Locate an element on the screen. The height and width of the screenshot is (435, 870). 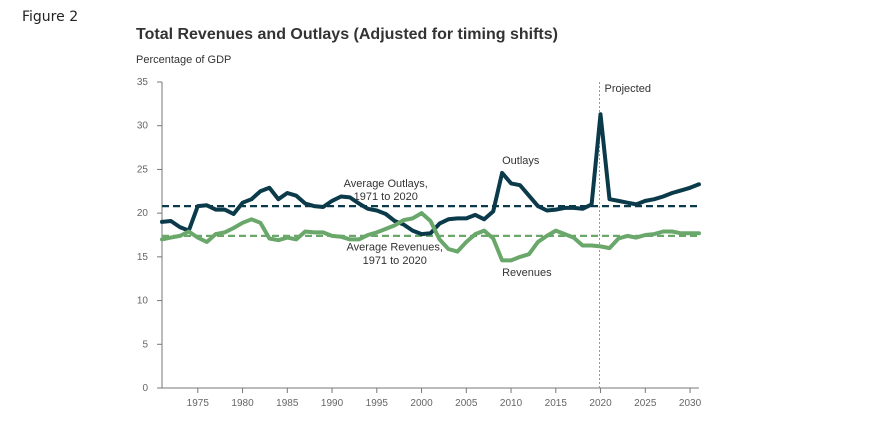
x-tick-label: 2025 is located at coordinates (645, 403).